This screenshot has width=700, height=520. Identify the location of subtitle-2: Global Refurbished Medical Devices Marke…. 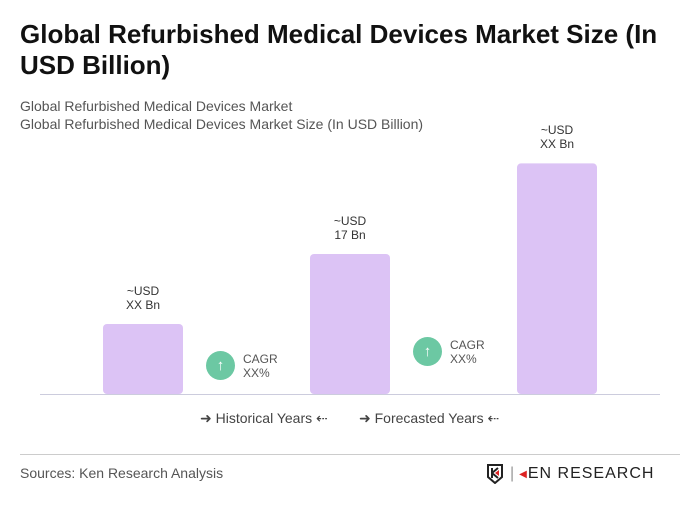
(222, 124).